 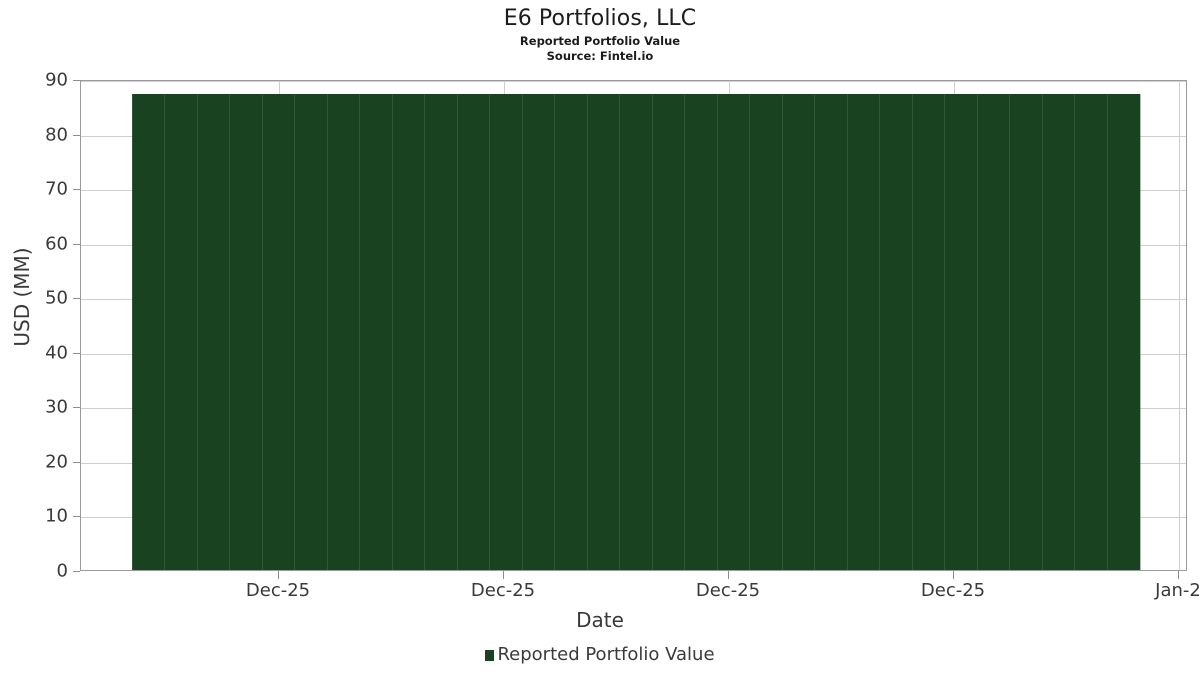 What do you see at coordinates (56, 353) in the screenshot?
I see `y-axis-tick-label: 40` at bounding box center [56, 353].